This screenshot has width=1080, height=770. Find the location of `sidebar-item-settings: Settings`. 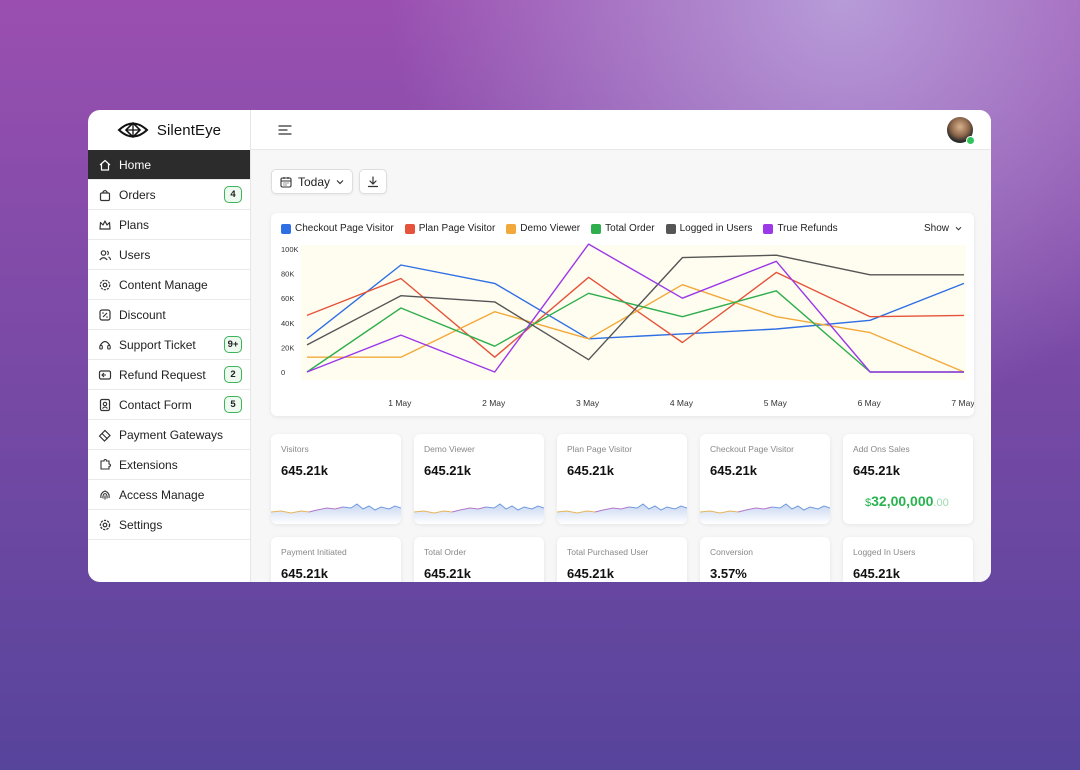

sidebar-item-settings: Settings is located at coordinates (169, 525).